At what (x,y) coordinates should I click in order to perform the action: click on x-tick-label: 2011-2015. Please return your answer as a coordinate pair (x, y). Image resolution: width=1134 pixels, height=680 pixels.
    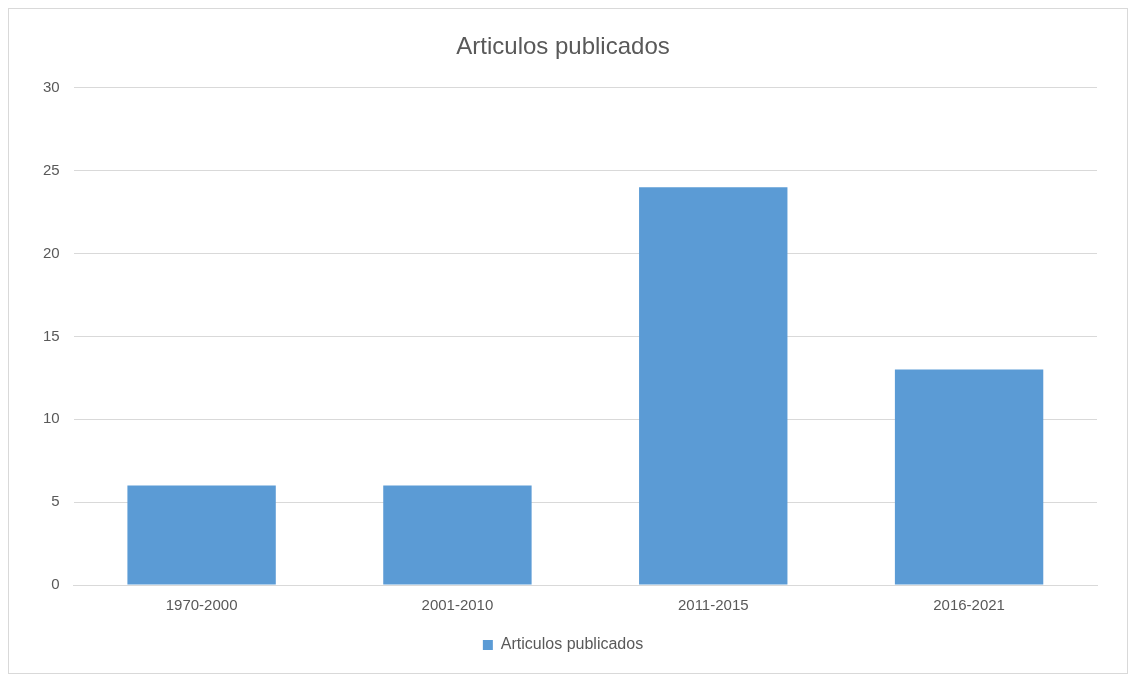
    Looking at the image, I should click on (713, 605).